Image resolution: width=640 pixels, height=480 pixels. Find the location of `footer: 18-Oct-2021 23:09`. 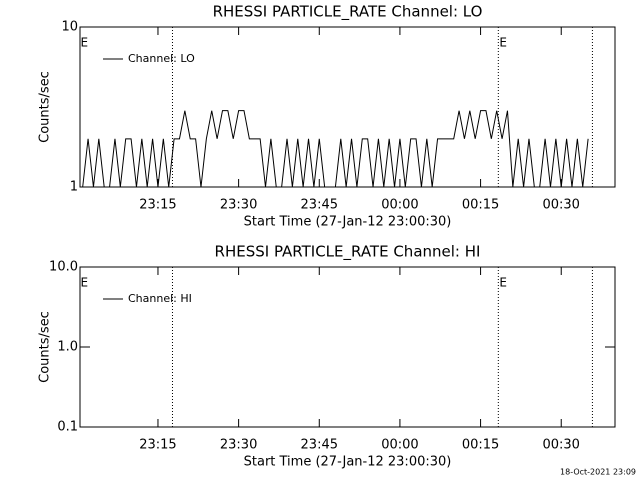

footer: 18-Oct-2021 23:09 is located at coordinates (598, 472).